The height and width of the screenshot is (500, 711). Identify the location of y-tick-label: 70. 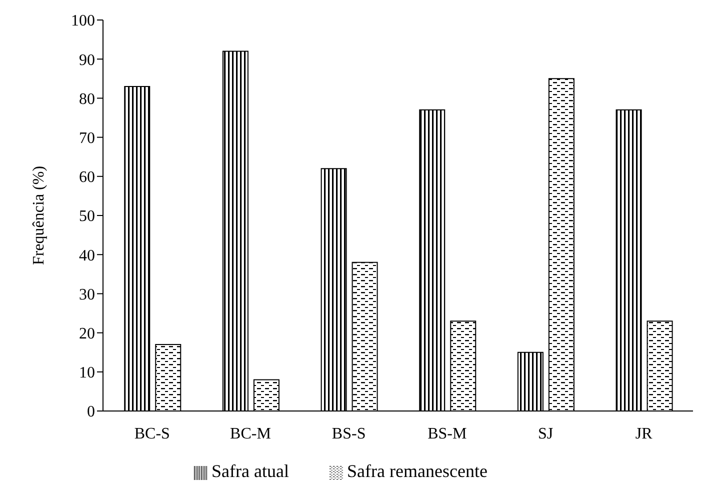
(87, 138).